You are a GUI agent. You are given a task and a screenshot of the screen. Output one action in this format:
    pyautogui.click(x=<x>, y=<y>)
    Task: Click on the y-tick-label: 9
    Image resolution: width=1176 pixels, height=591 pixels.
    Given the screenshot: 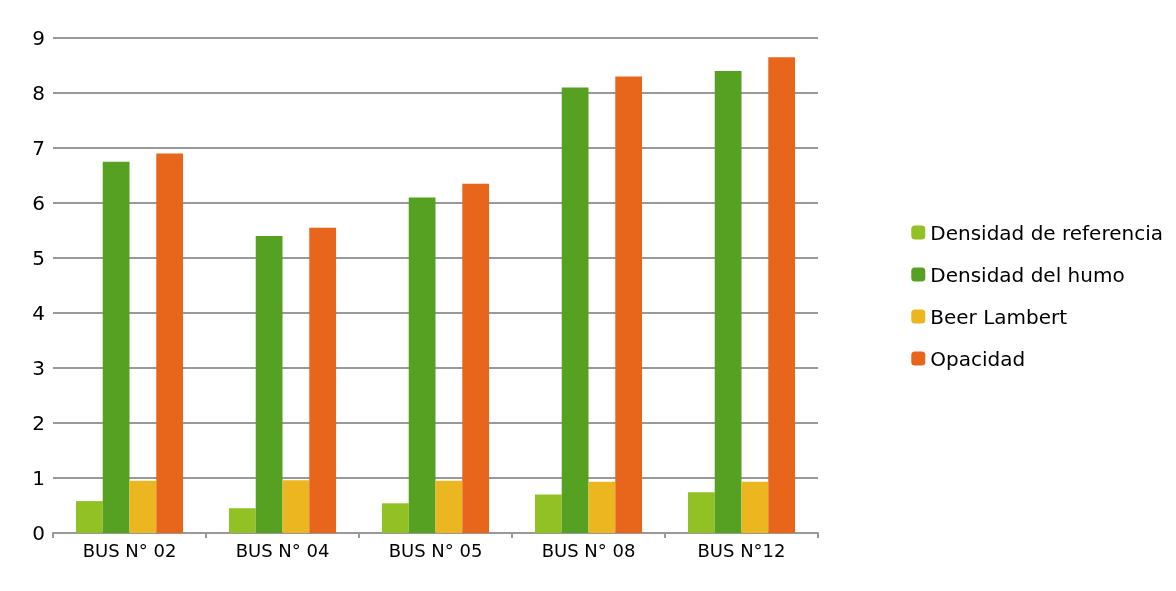 What is the action you would take?
    pyautogui.click(x=38, y=38)
    